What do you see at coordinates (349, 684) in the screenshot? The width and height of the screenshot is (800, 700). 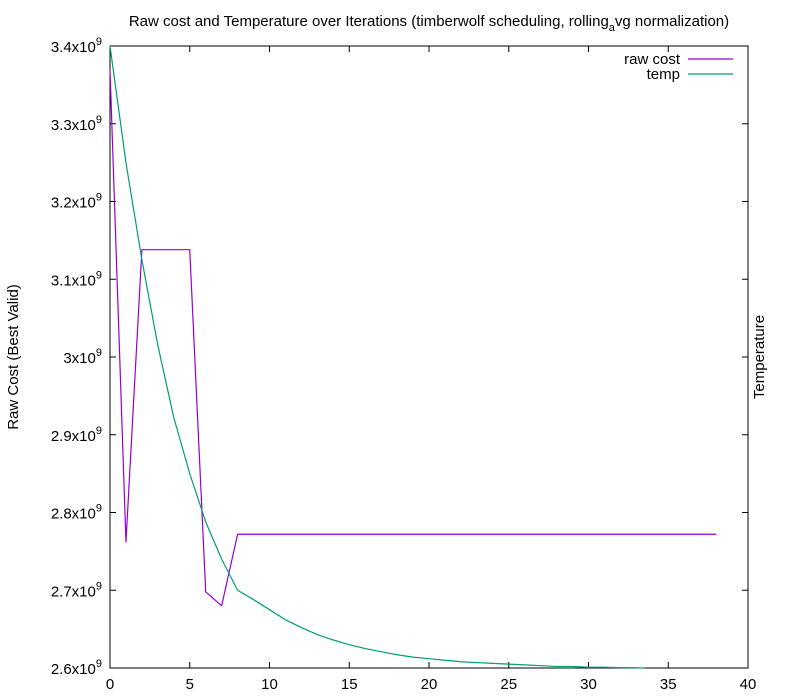 I see `x-tick-label: 15` at bounding box center [349, 684].